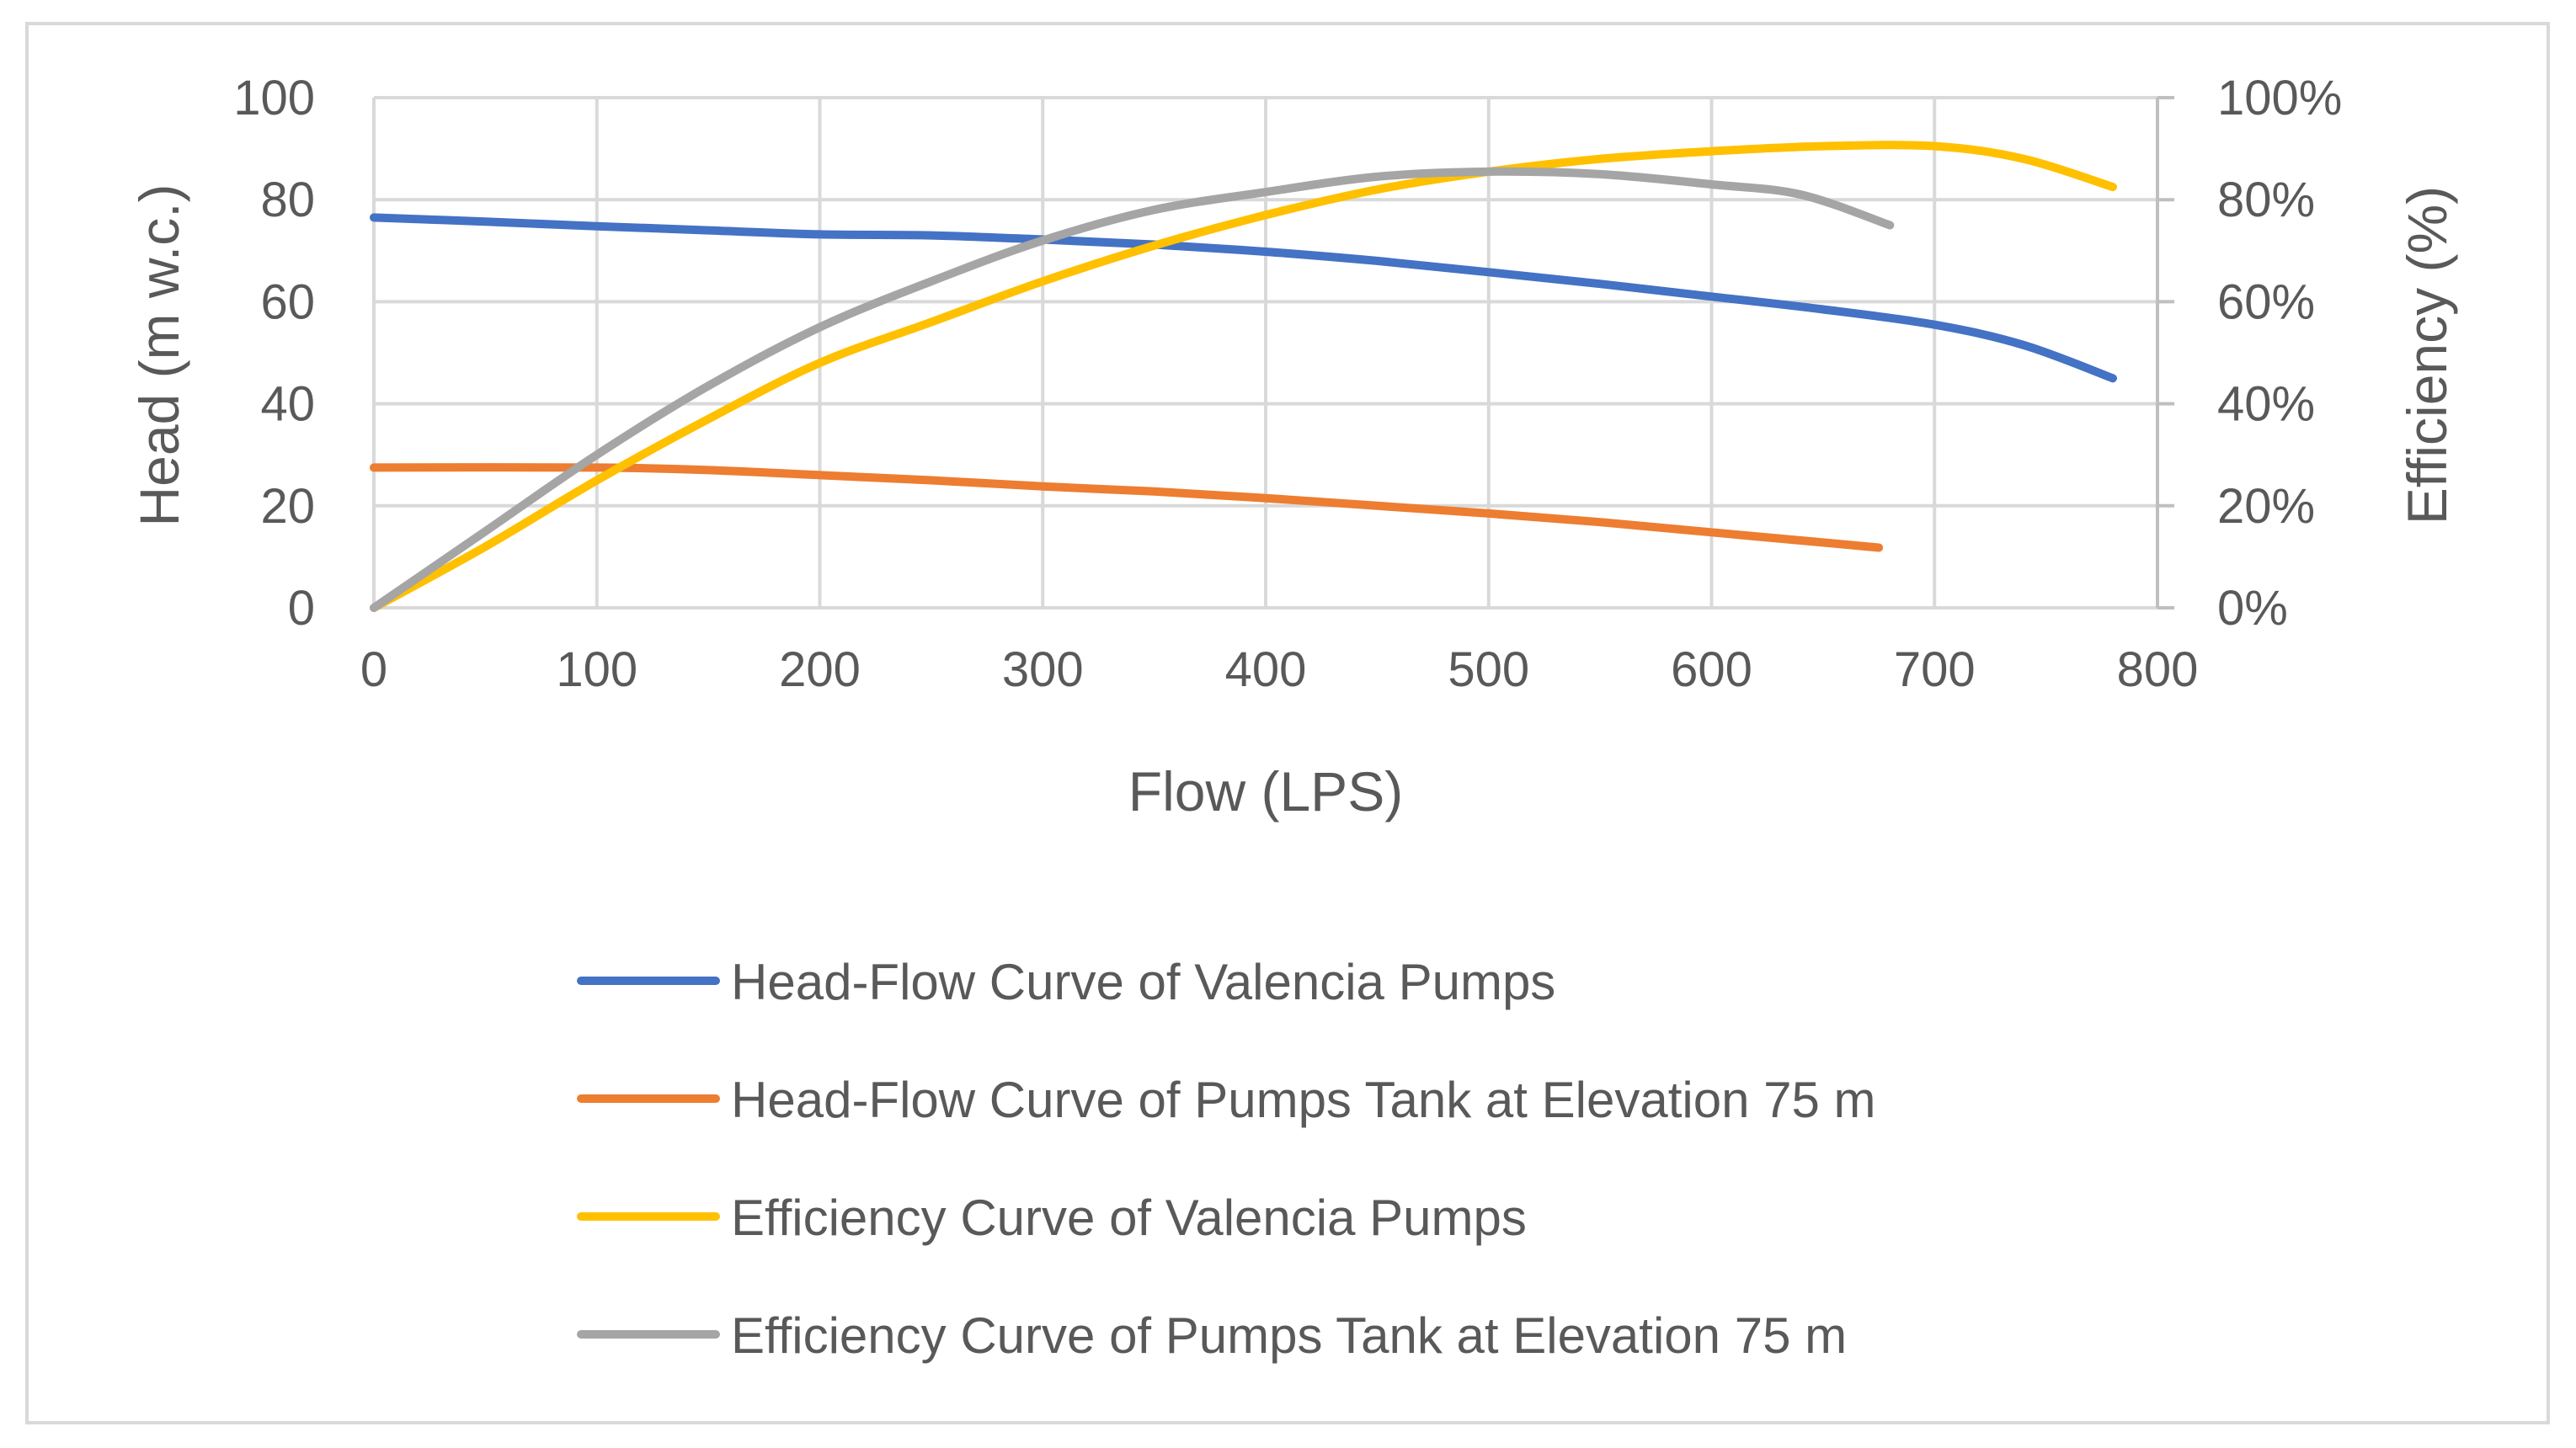 This screenshot has width=2576, height=1448. What do you see at coordinates (2266, 404) in the screenshot?
I see `y2-tick-label: 40%` at bounding box center [2266, 404].